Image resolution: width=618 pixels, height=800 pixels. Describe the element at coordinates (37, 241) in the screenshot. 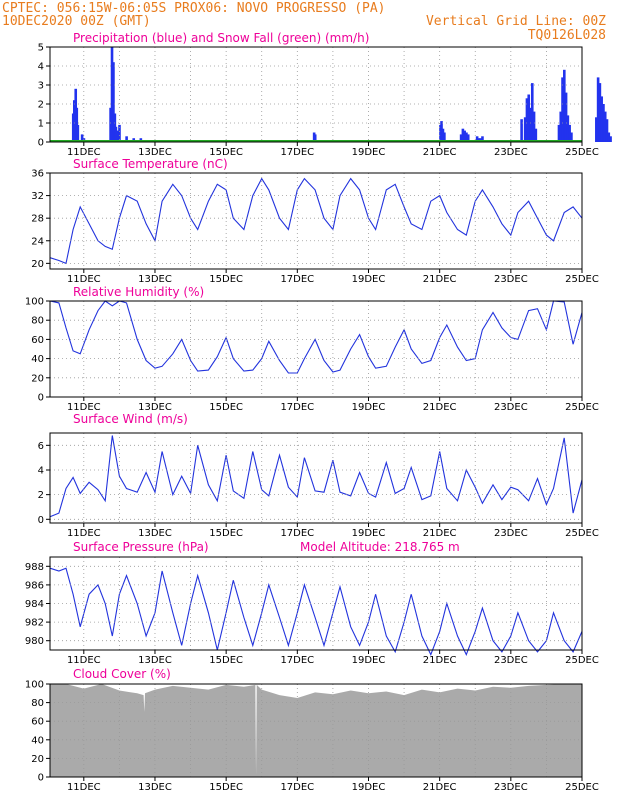

I see `y-tick-label: 24` at that location.